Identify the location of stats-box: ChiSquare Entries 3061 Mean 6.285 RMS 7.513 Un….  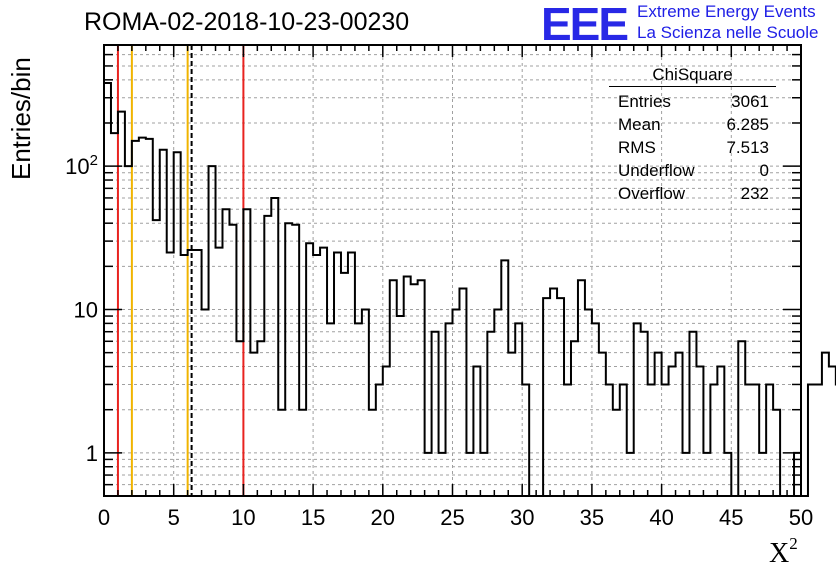
(692, 135).